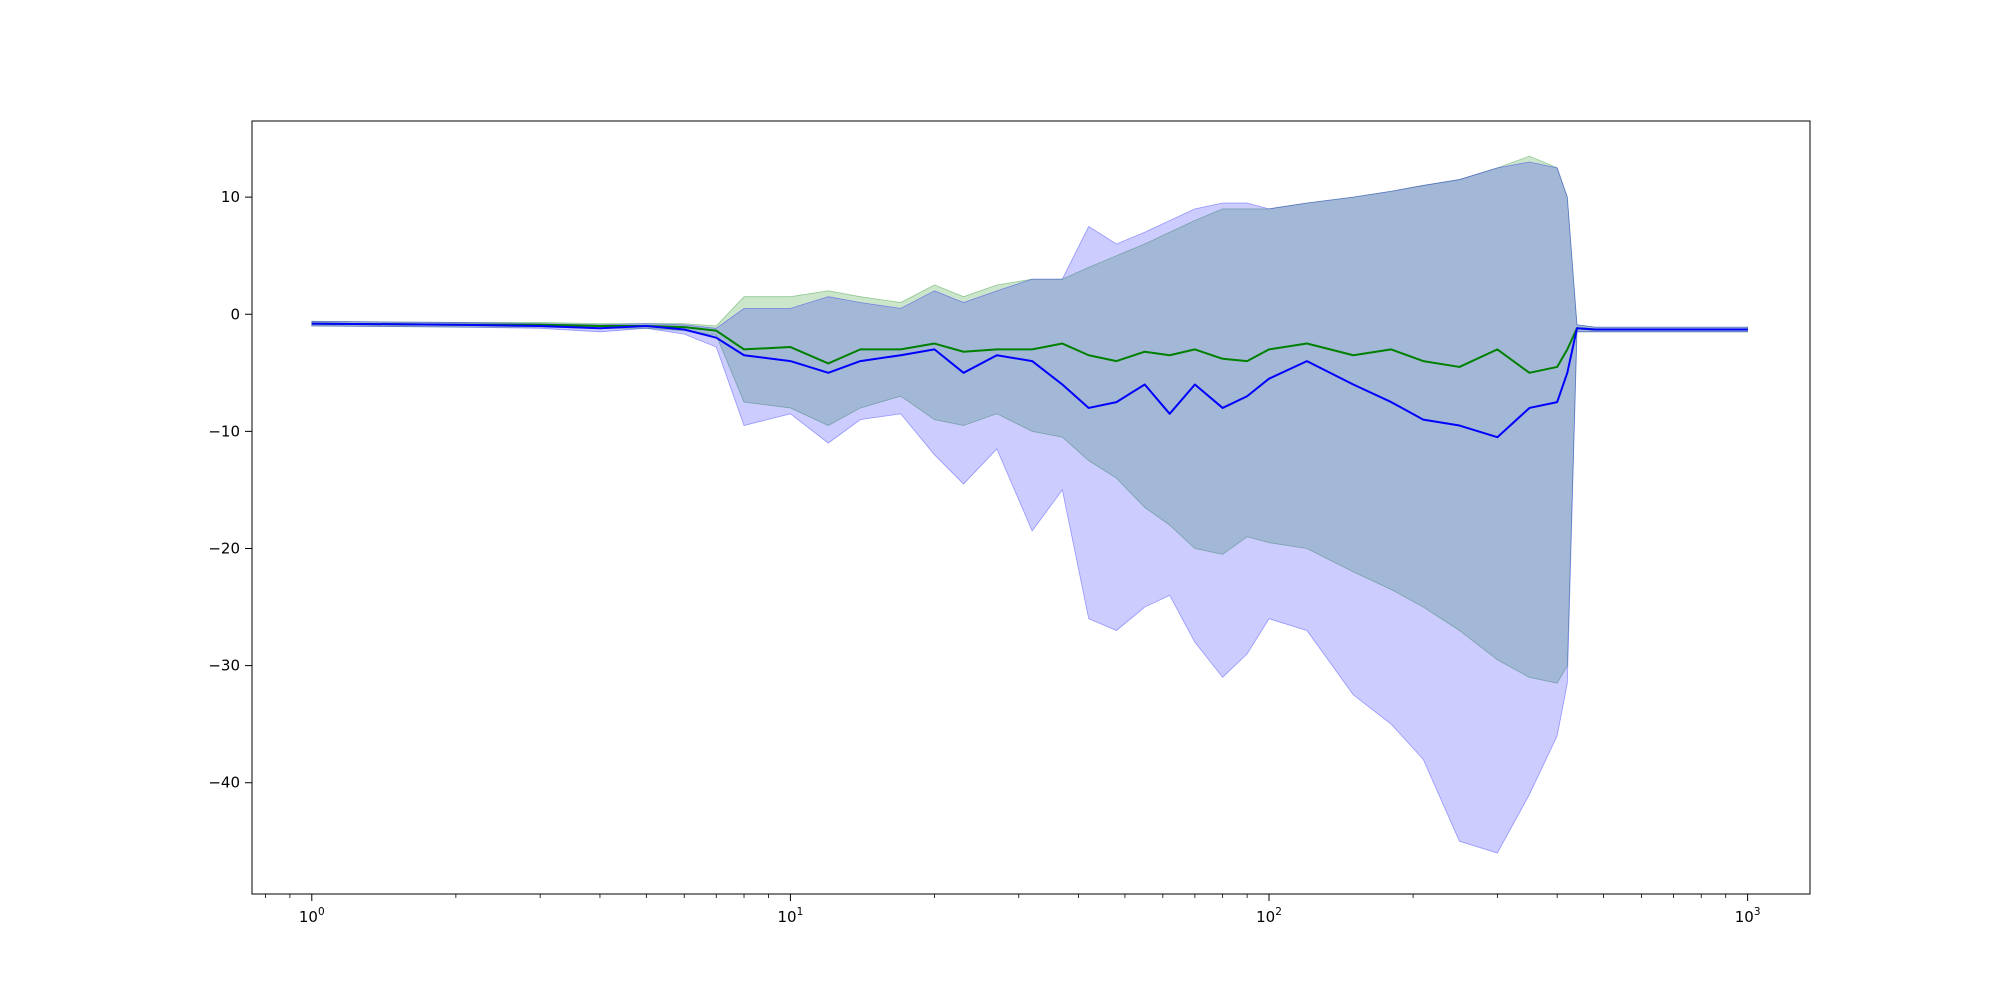 Image resolution: width=2000 pixels, height=1004 pixels. I want to click on x-tick-label: 10², so click(1269, 916).